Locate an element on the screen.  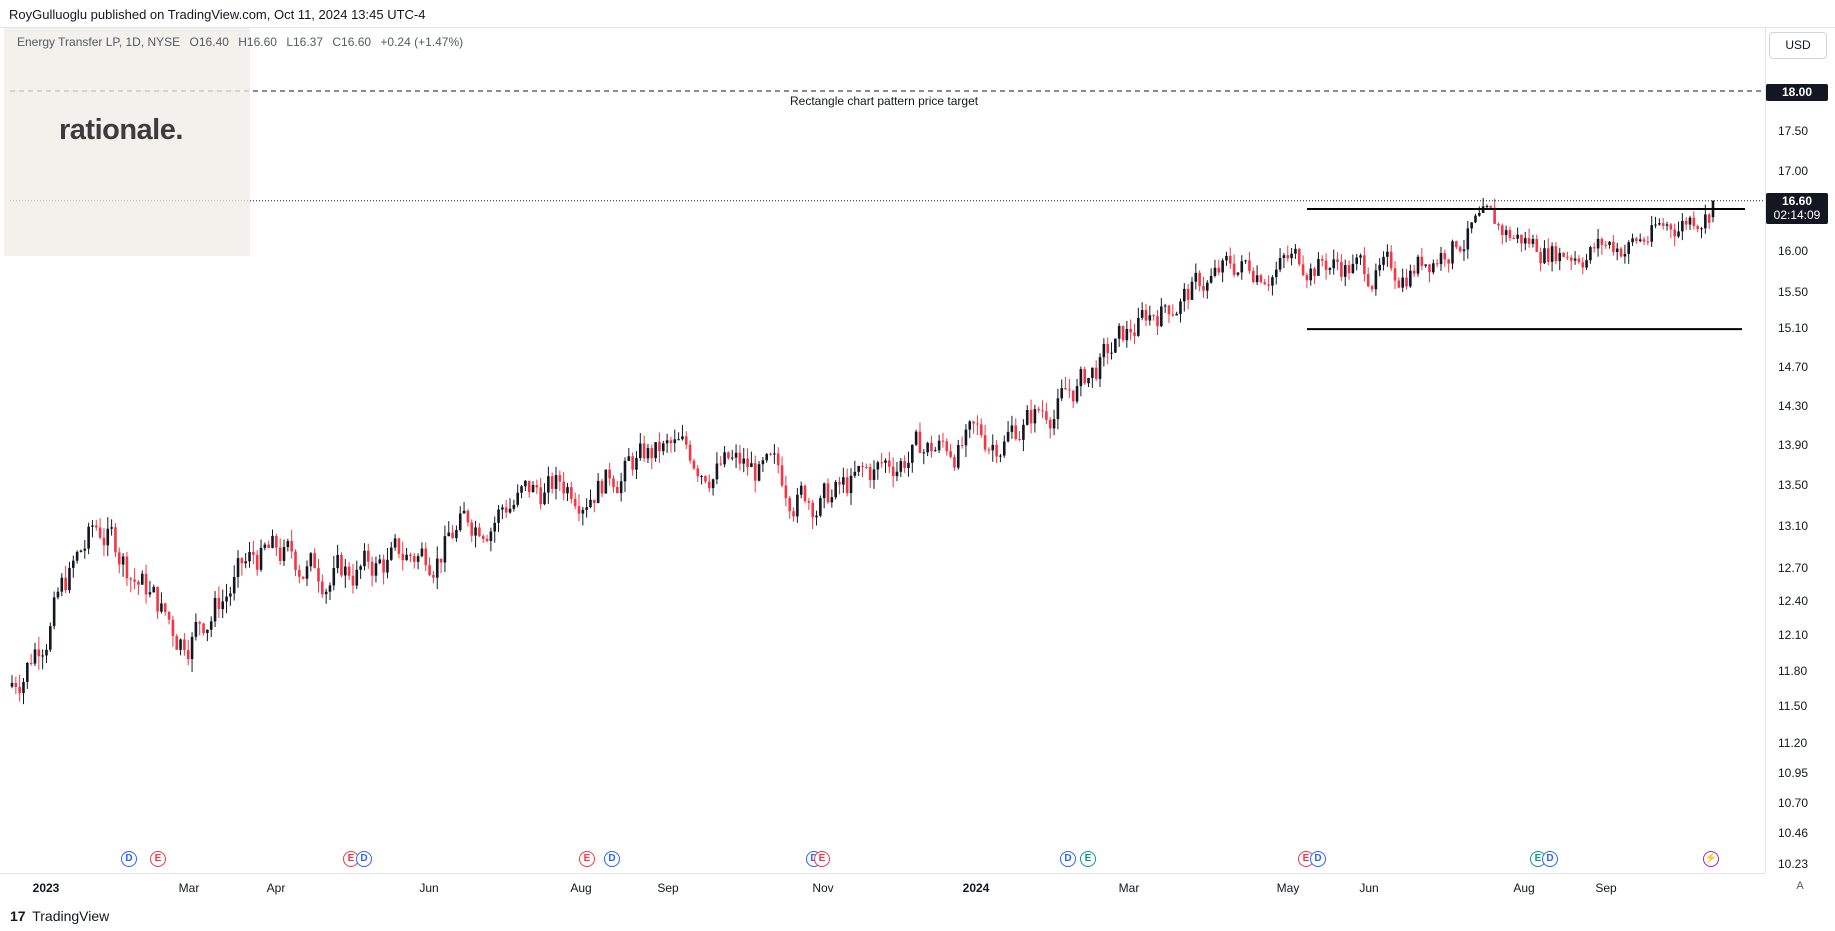
price-tick: 11.80 is located at coordinates (1793, 671).